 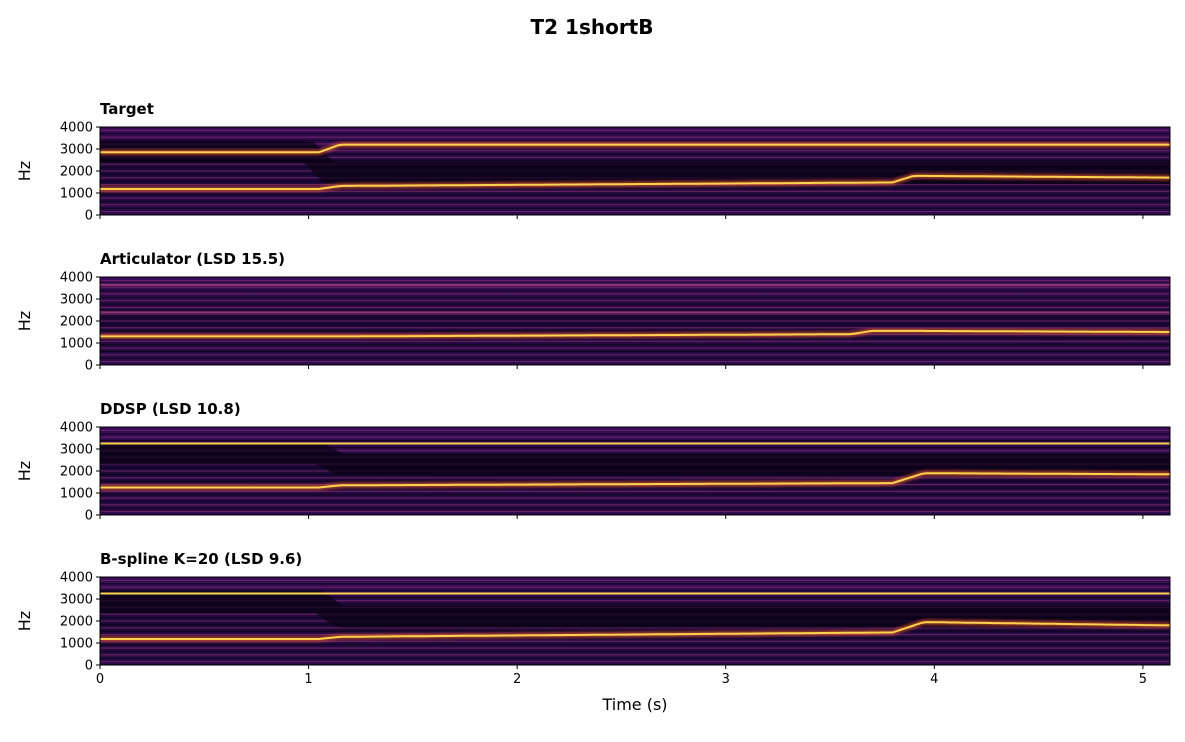 I want to click on x-tick-label: 3, so click(x=726, y=679).